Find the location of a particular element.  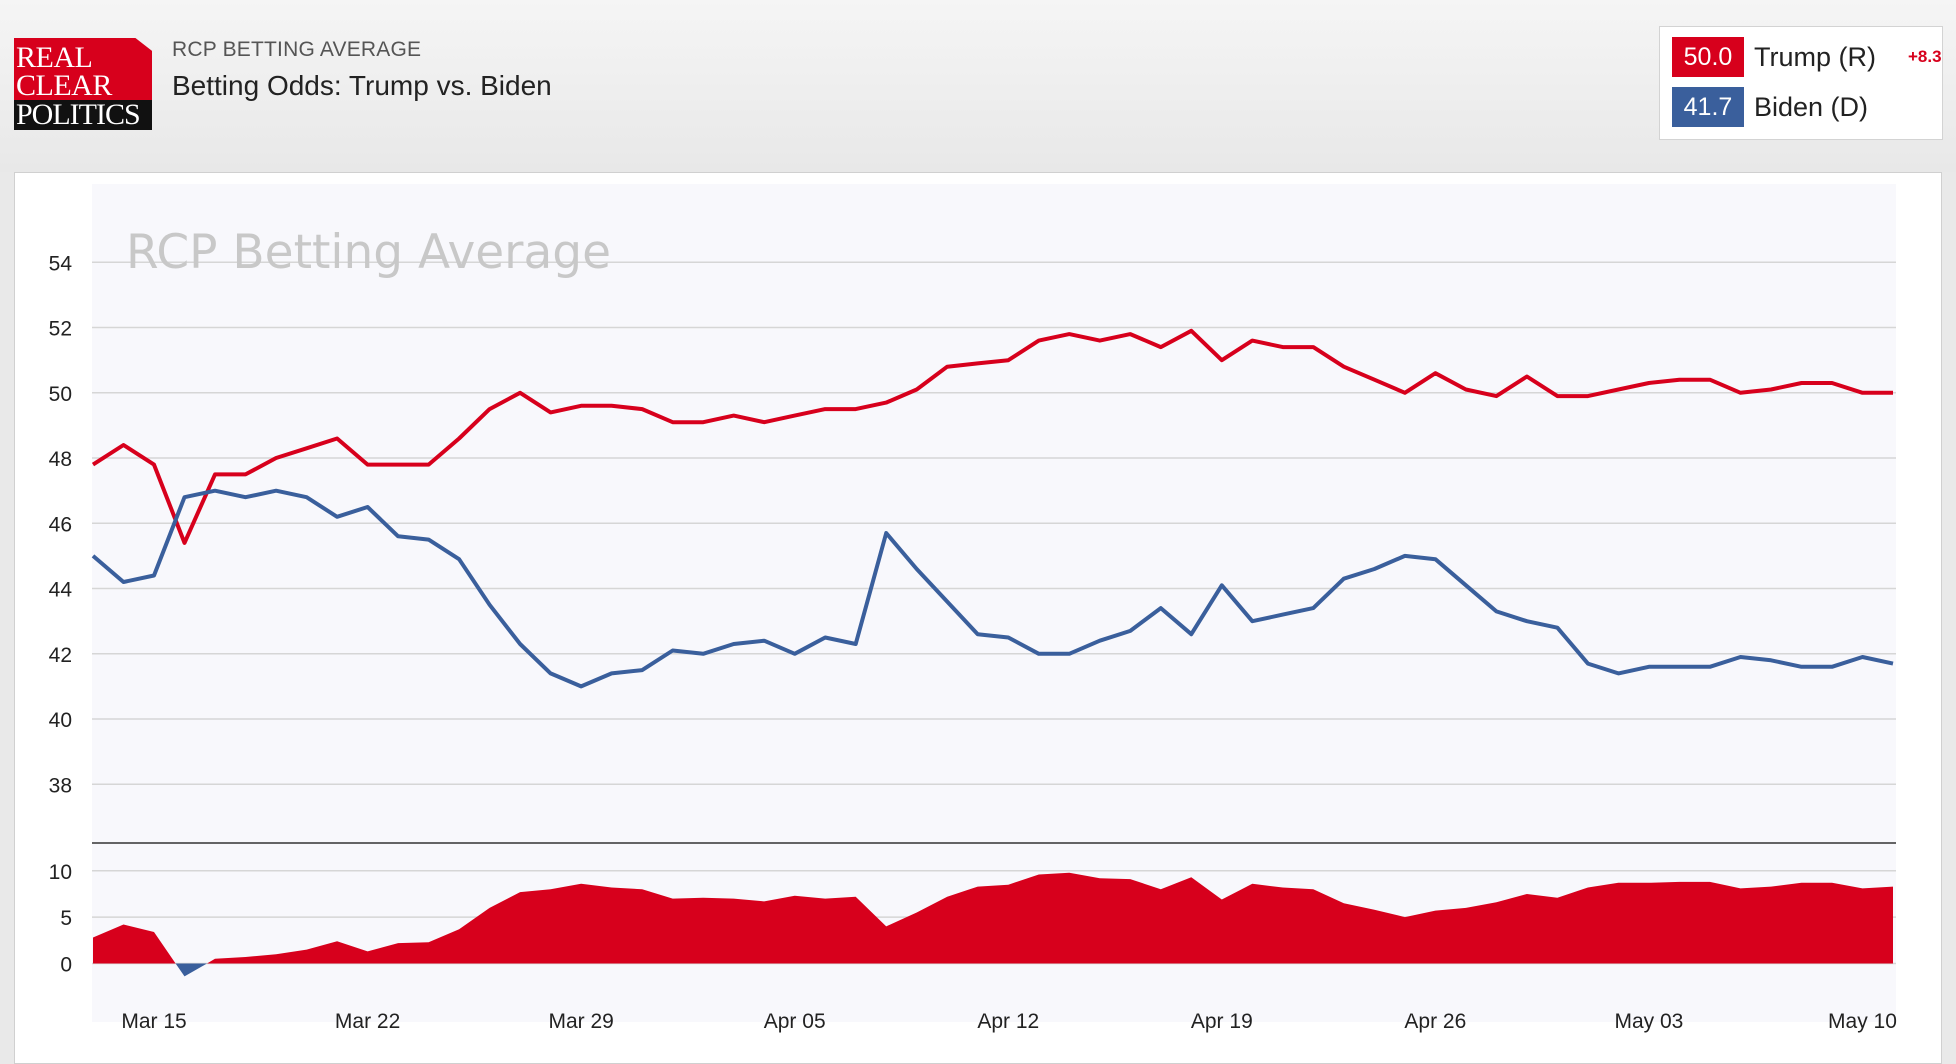

logo-line-3: POLITICS is located at coordinates (83, 115).